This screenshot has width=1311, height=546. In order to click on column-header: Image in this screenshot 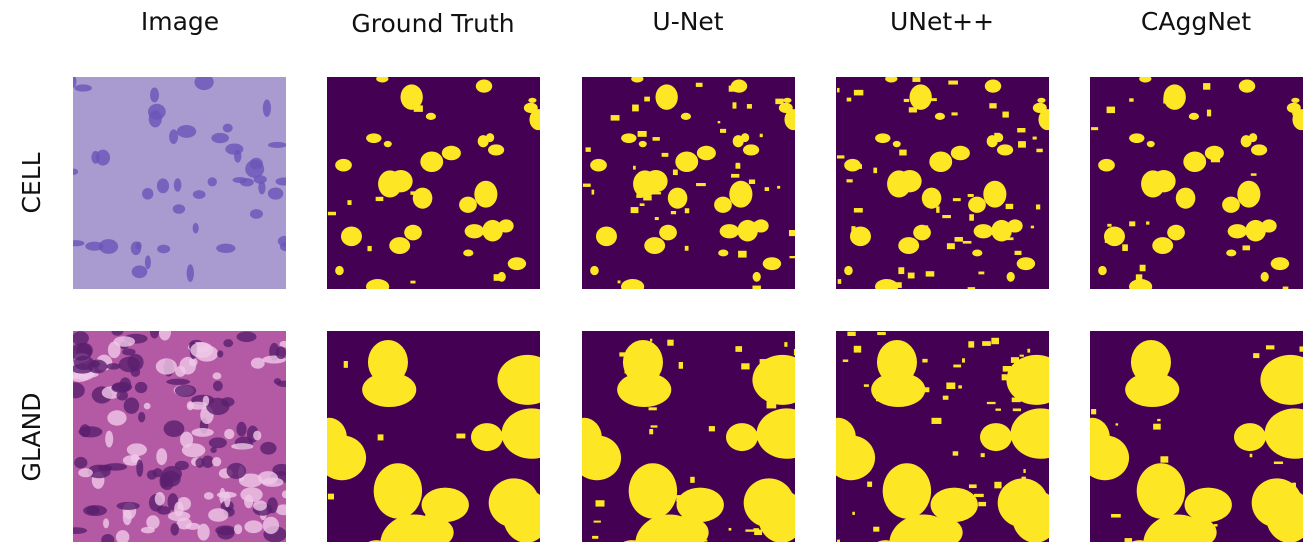, I will do `click(180, 21)`.